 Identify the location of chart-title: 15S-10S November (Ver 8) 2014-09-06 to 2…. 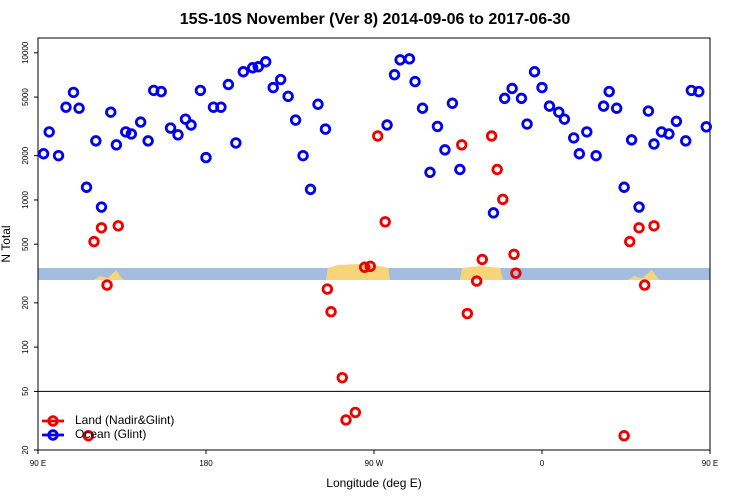
(375, 19).